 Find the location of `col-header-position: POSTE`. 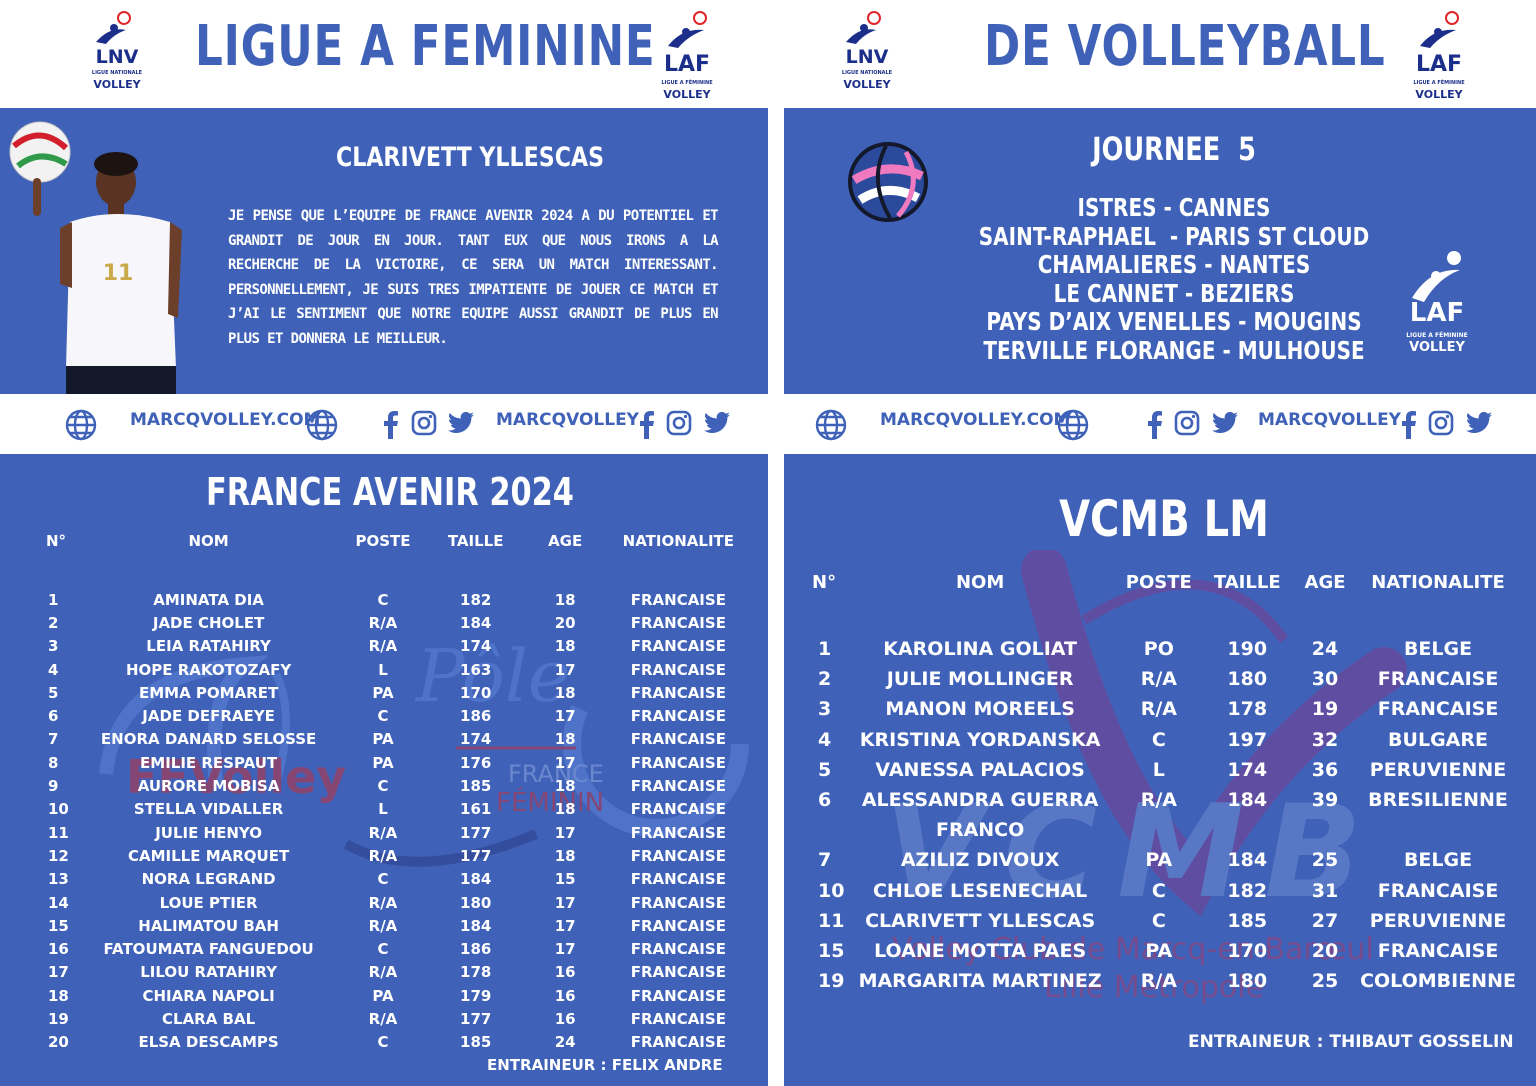

col-header-position: POSTE is located at coordinates (383, 541).